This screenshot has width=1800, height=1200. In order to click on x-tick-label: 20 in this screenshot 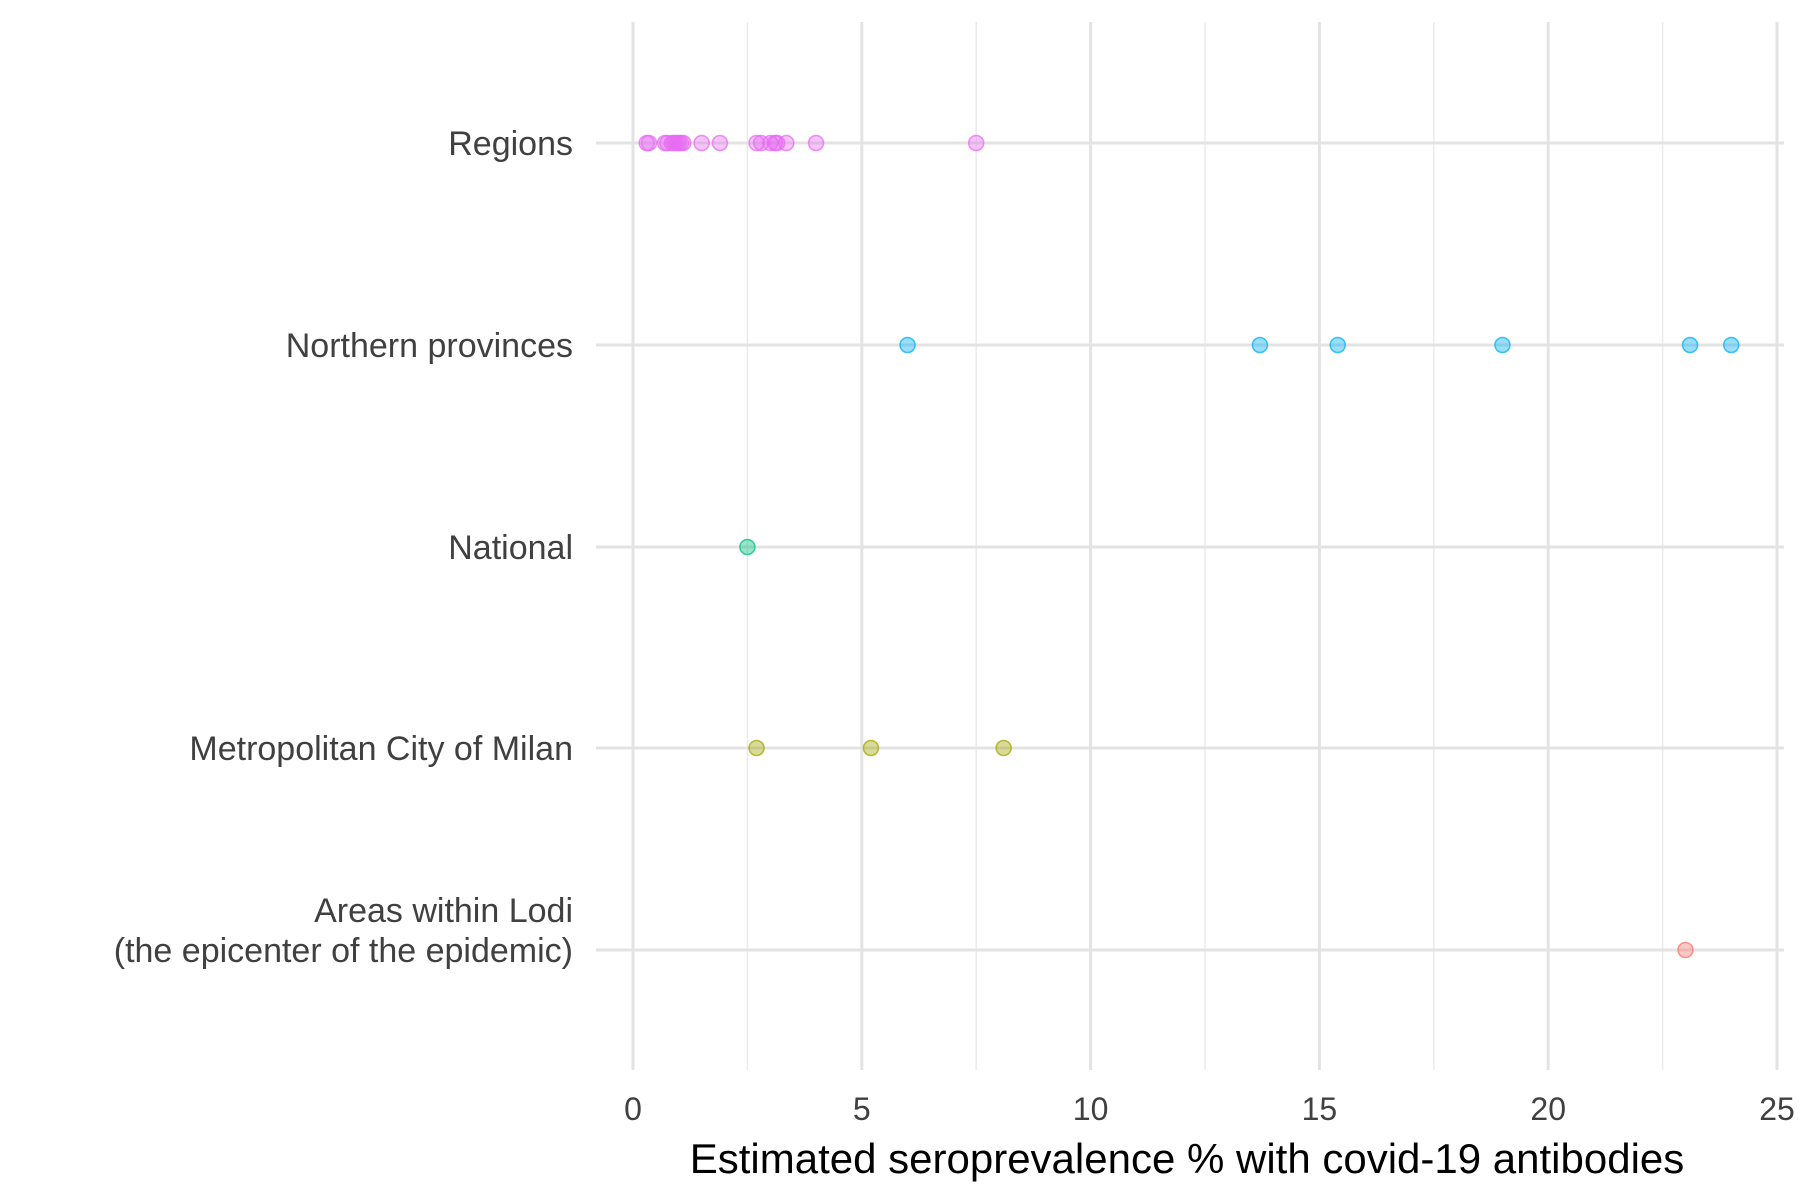, I will do `click(1548, 1109)`.